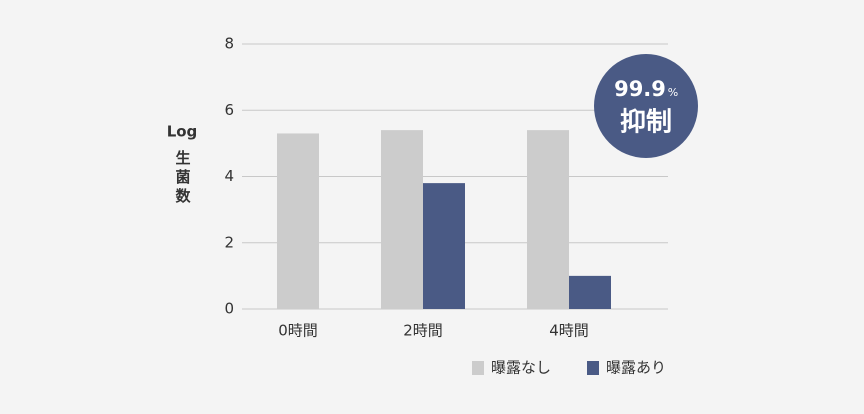  Describe the element at coordinates (636, 368) in the screenshot. I see `legend-label: 曝露あり` at that location.